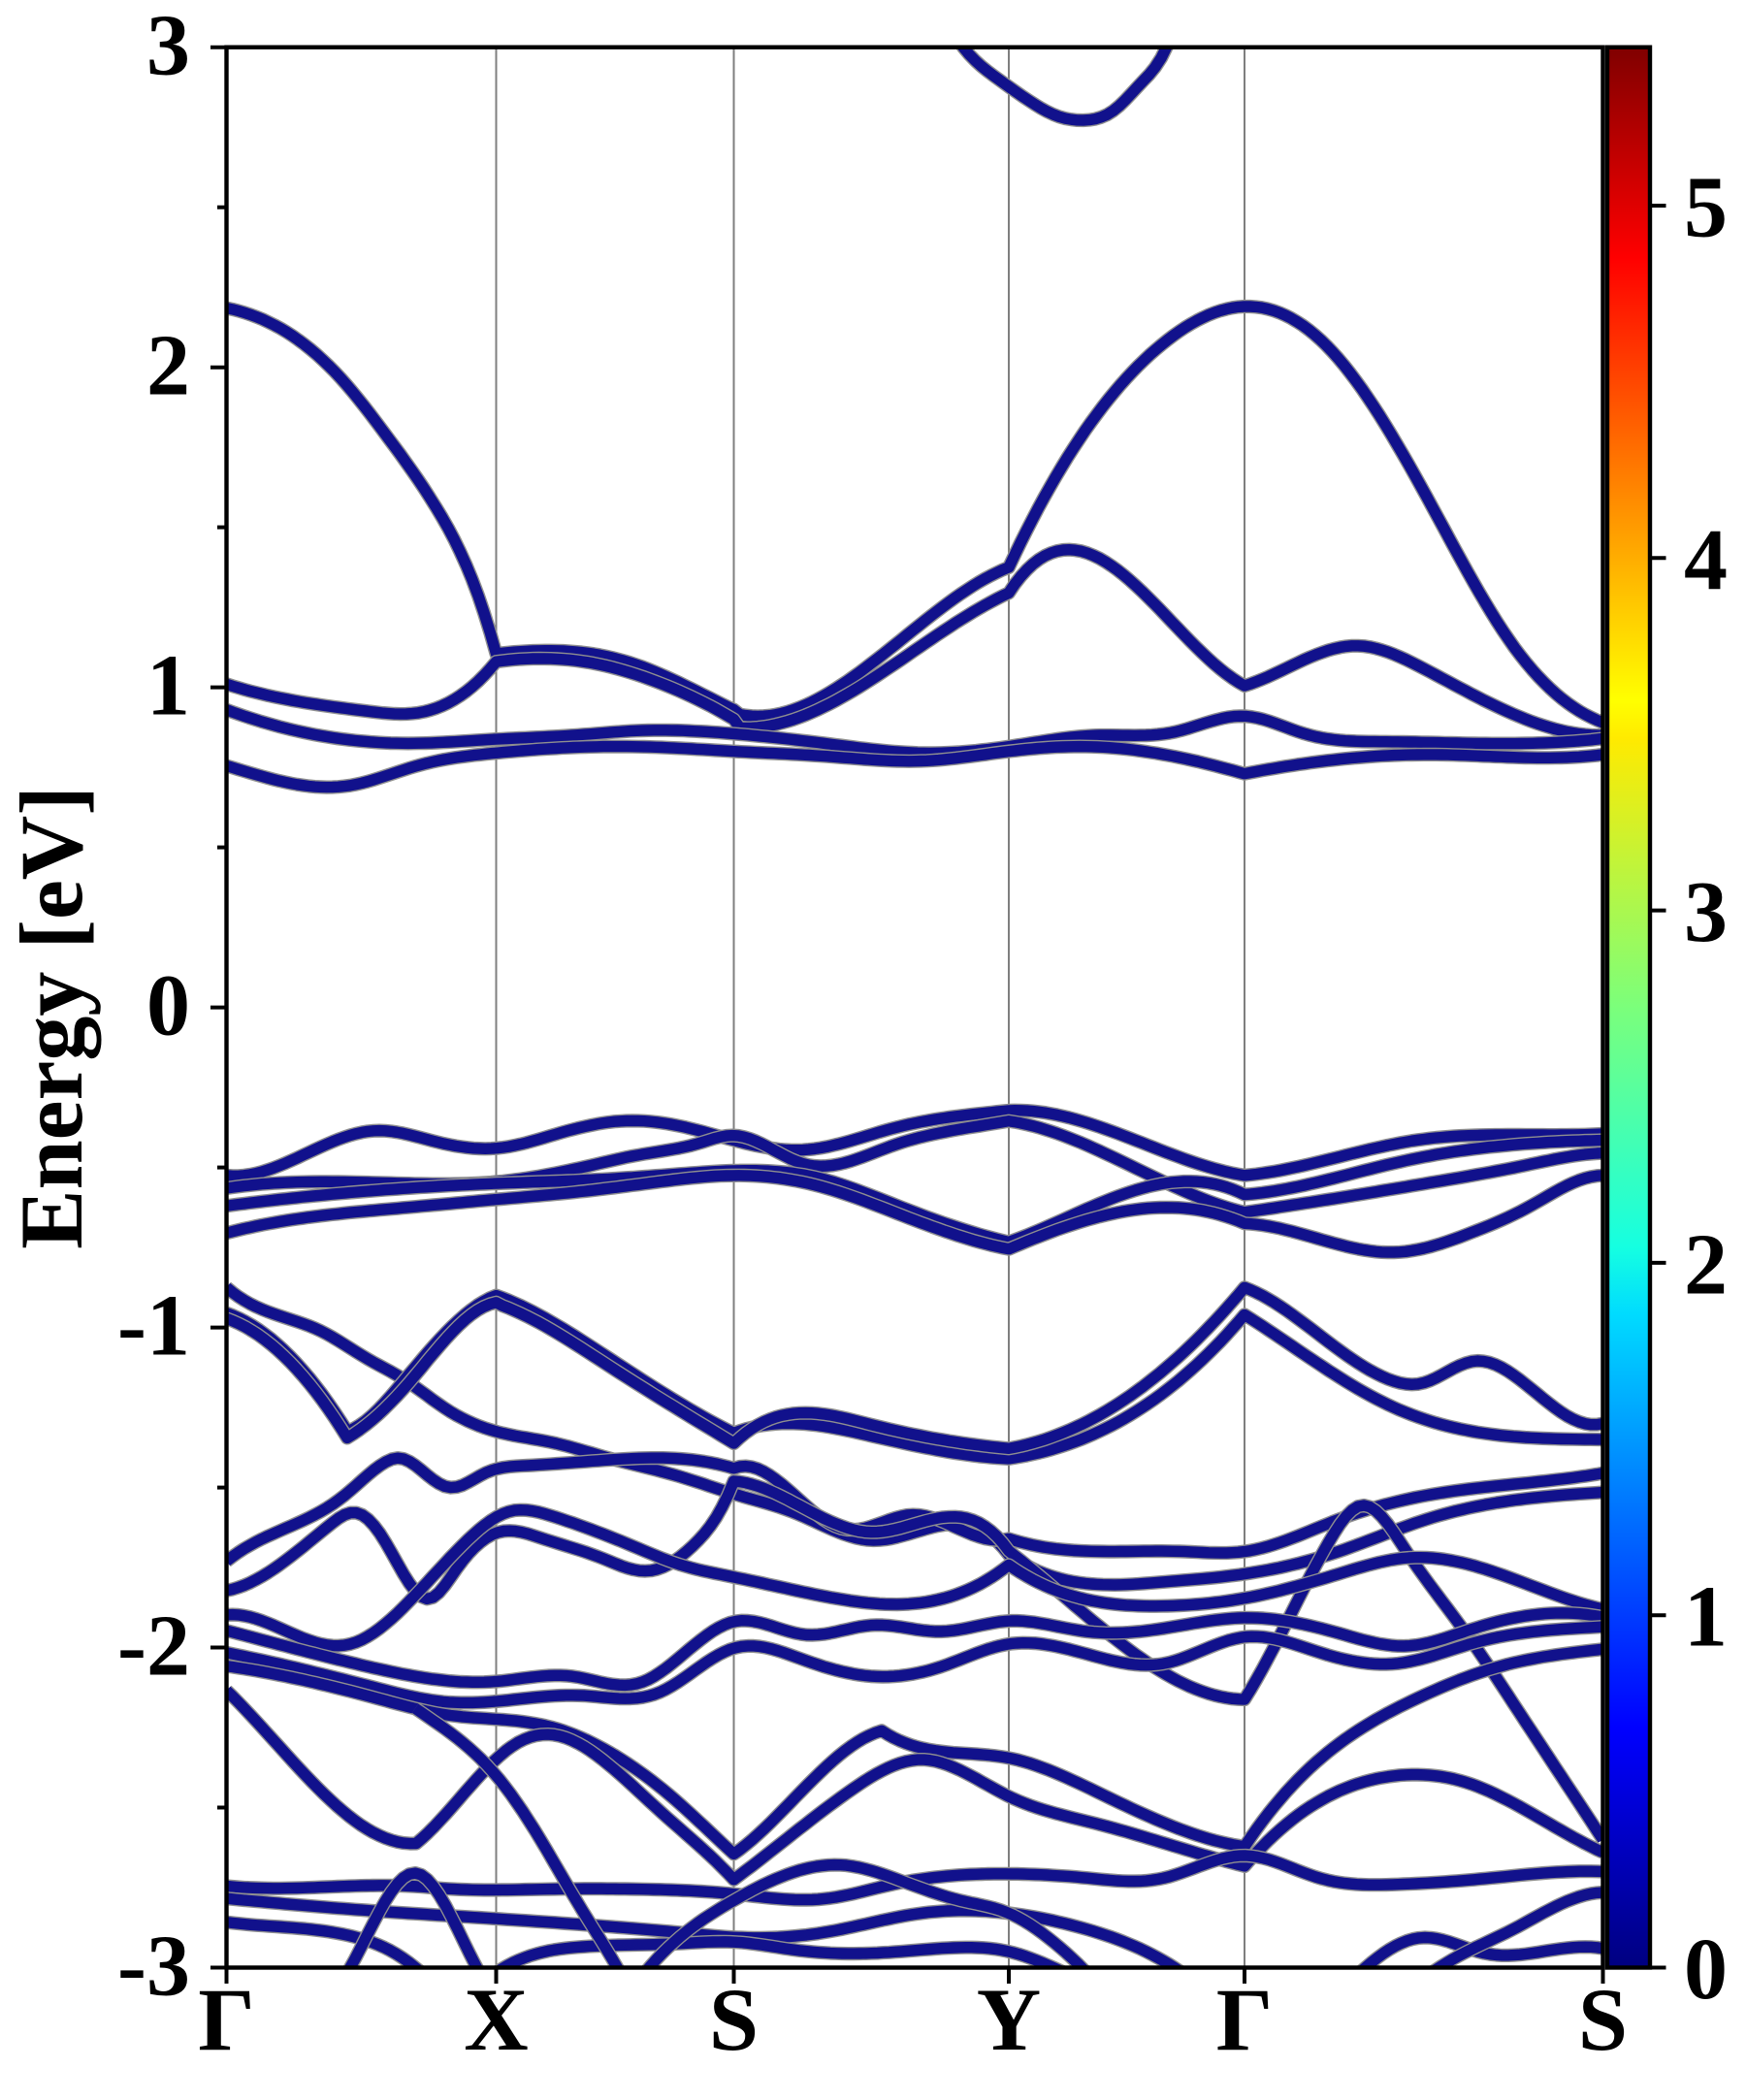 The width and height of the screenshot is (1746, 2100). Describe the element at coordinates (1009, 2019) in the screenshot. I see `svg-text: Y` at that location.